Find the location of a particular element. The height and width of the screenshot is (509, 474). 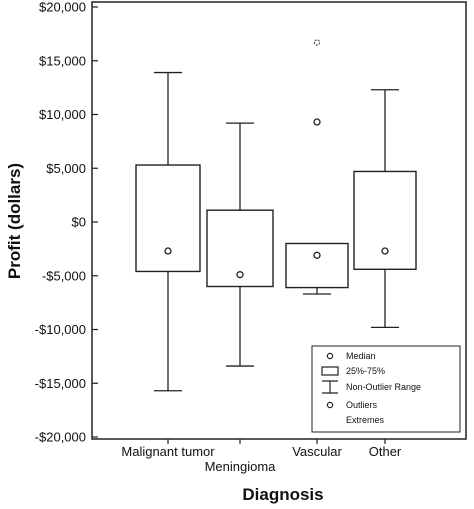

legend-frame is located at coordinates (386, 389).